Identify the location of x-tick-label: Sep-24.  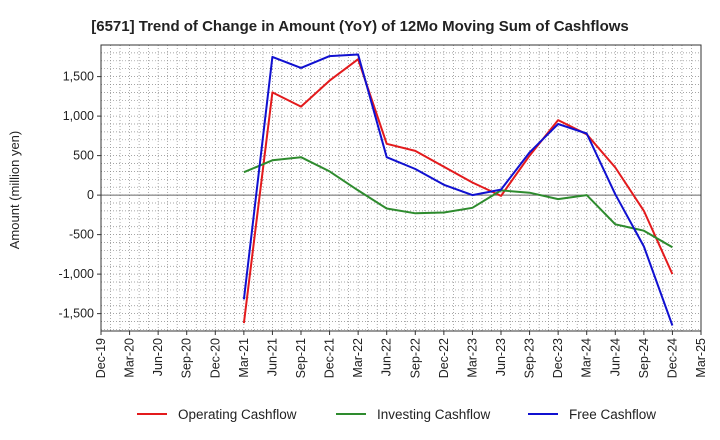
(644, 358).